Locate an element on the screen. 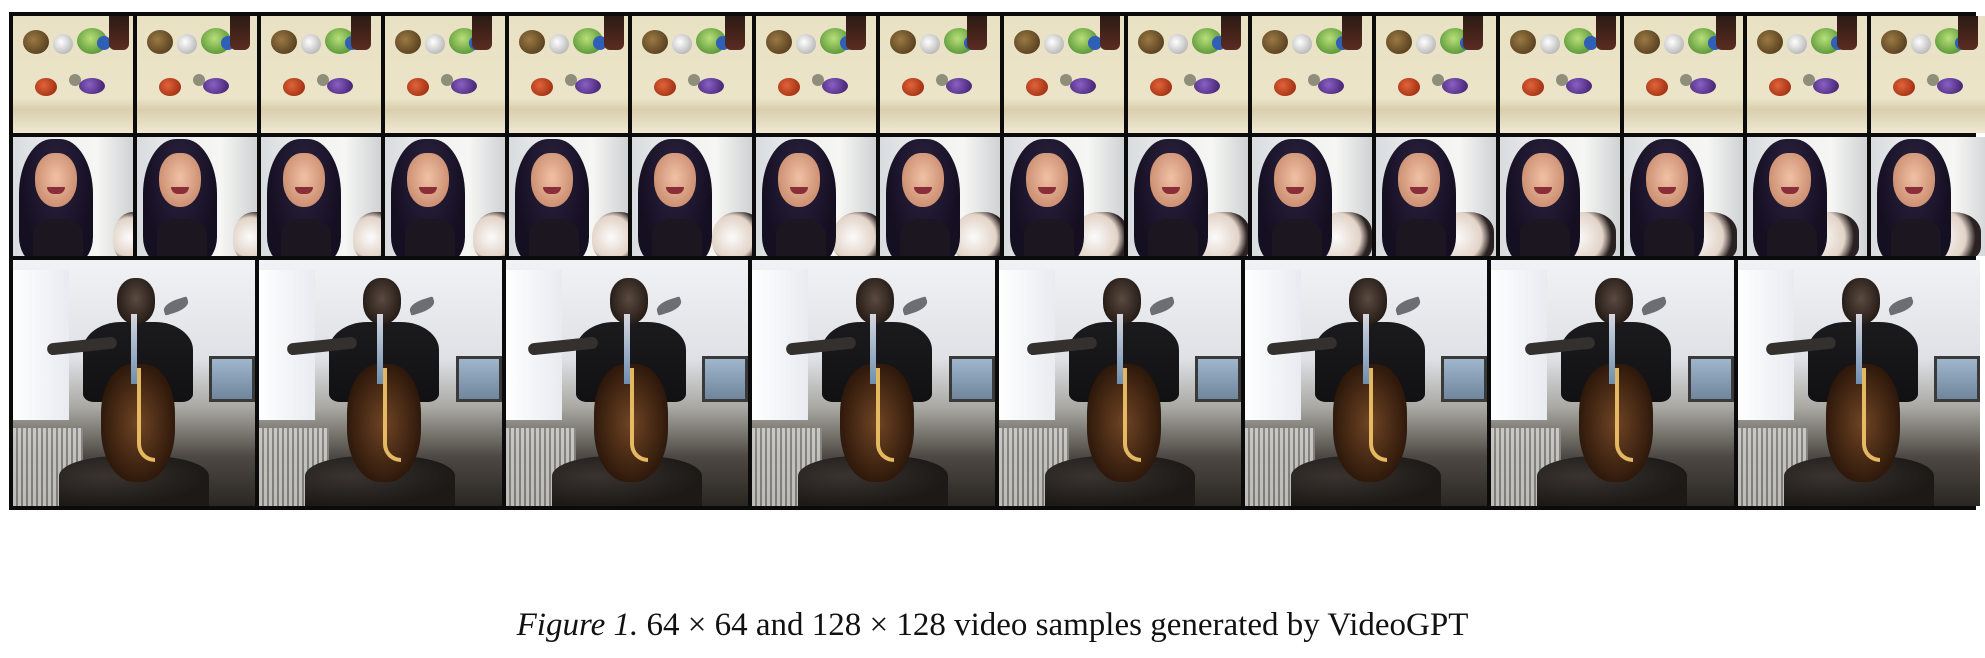  figure-caption-label: Figure 1. is located at coordinates (577, 625).